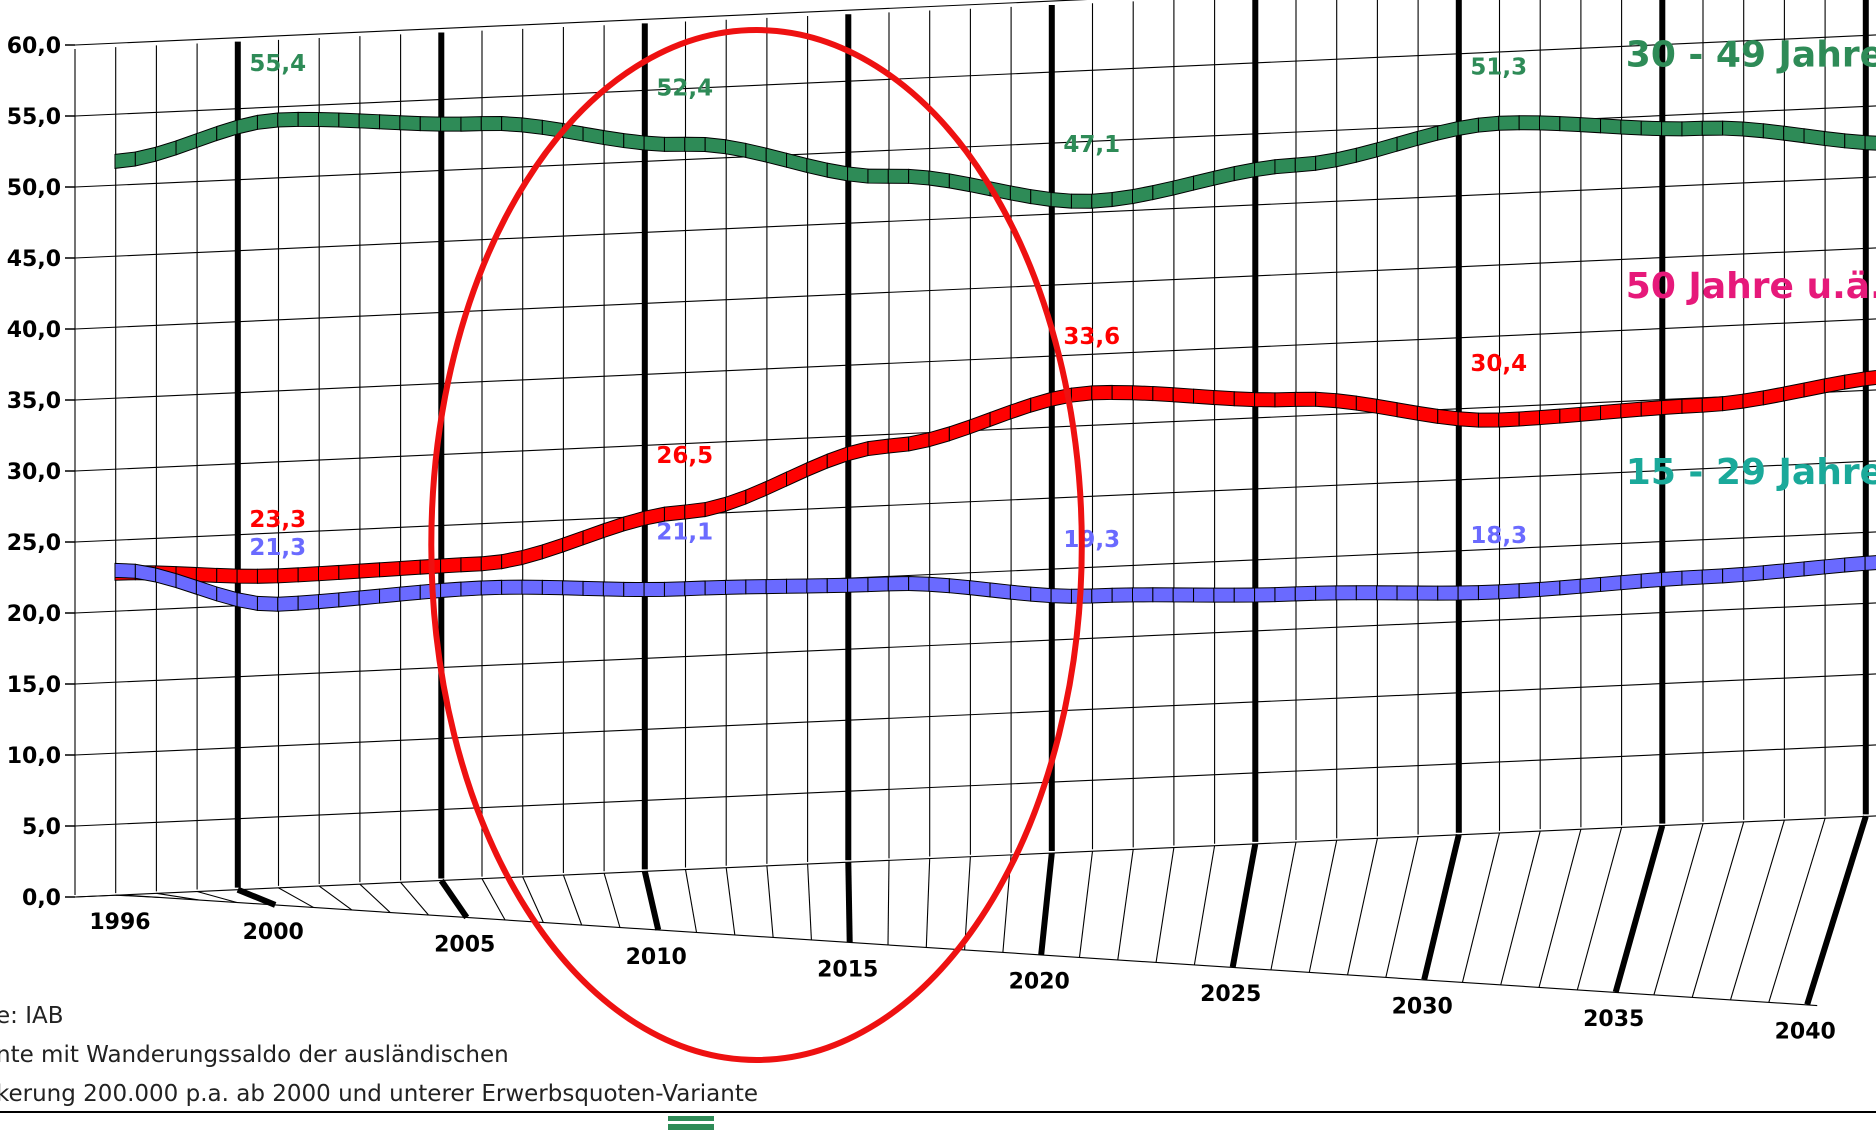 This screenshot has width=1876, height=1130. What do you see at coordinates (1039, 982) in the screenshot?
I see `x-tick-label: 2020` at bounding box center [1039, 982].